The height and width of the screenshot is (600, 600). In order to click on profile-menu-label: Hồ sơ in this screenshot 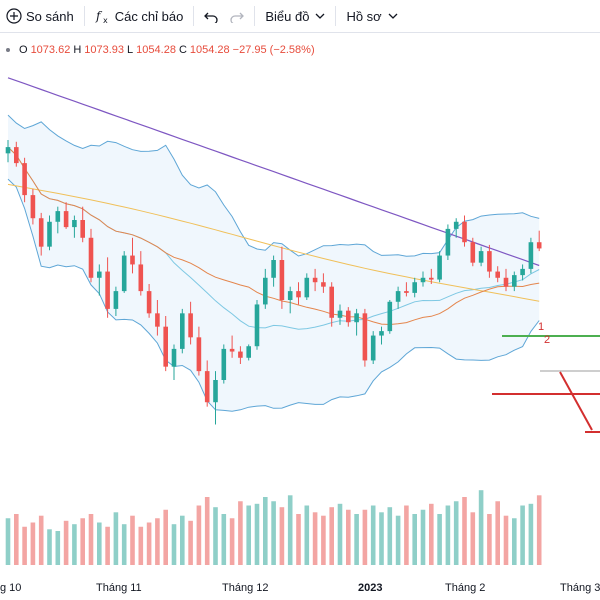, I will do `click(364, 16)`.